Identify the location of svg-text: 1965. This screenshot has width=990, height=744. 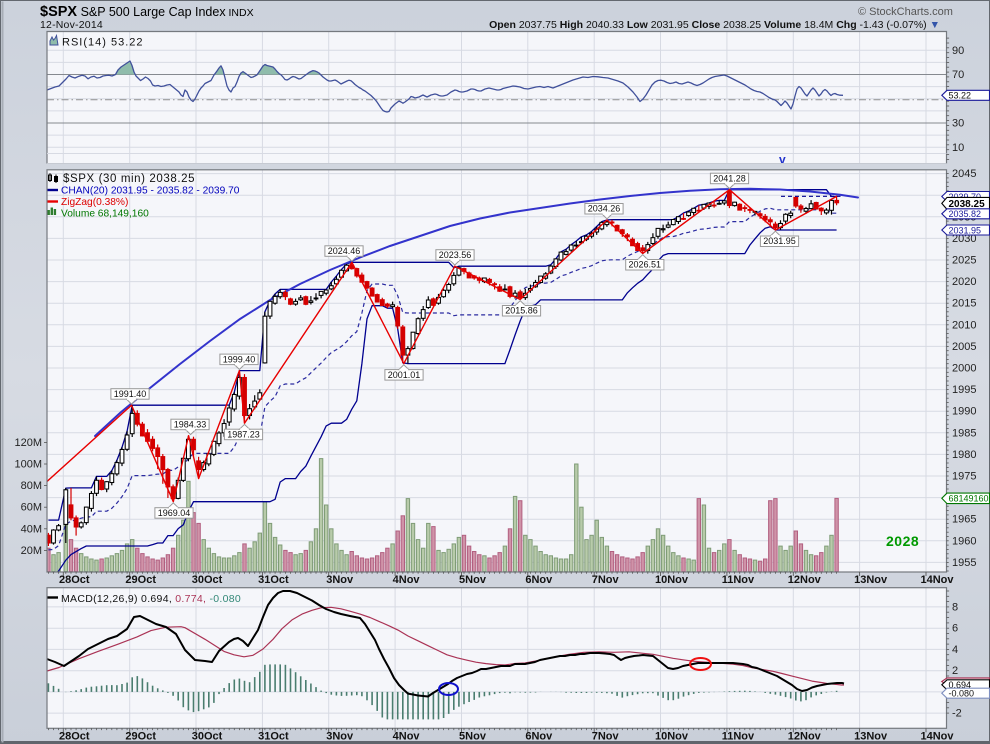
(964, 520).